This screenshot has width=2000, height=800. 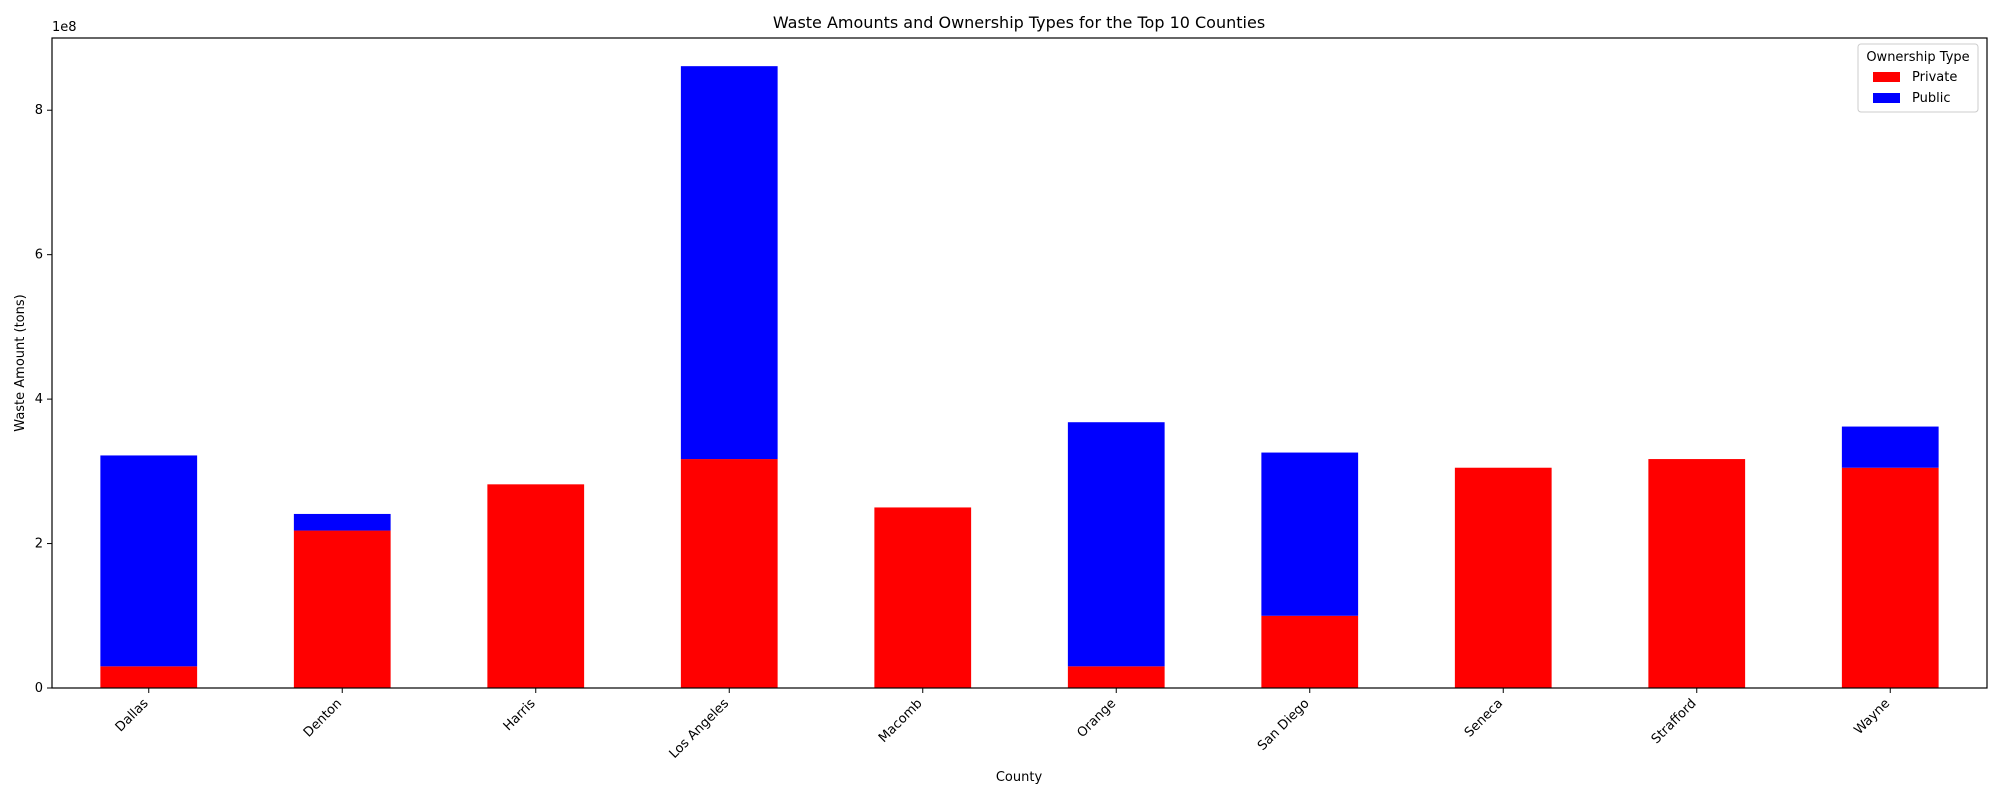 I want to click on bar-private-san-diego, so click(x=1310, y=651).